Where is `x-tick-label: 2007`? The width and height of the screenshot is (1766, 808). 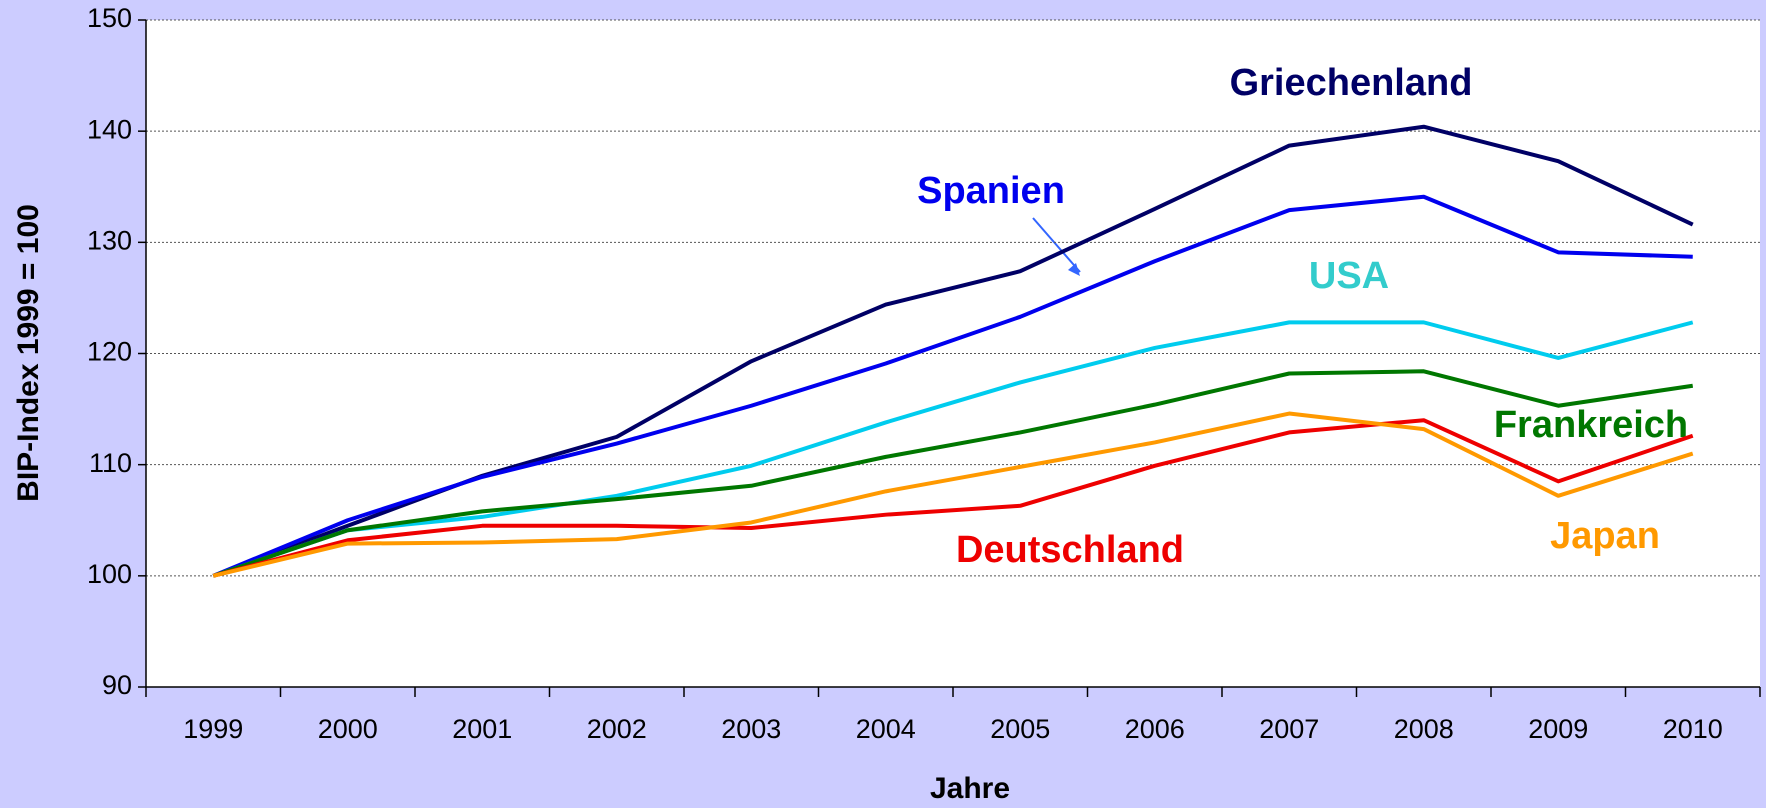 x-tick-label: 2007 is located at coordinates (1289, 729).